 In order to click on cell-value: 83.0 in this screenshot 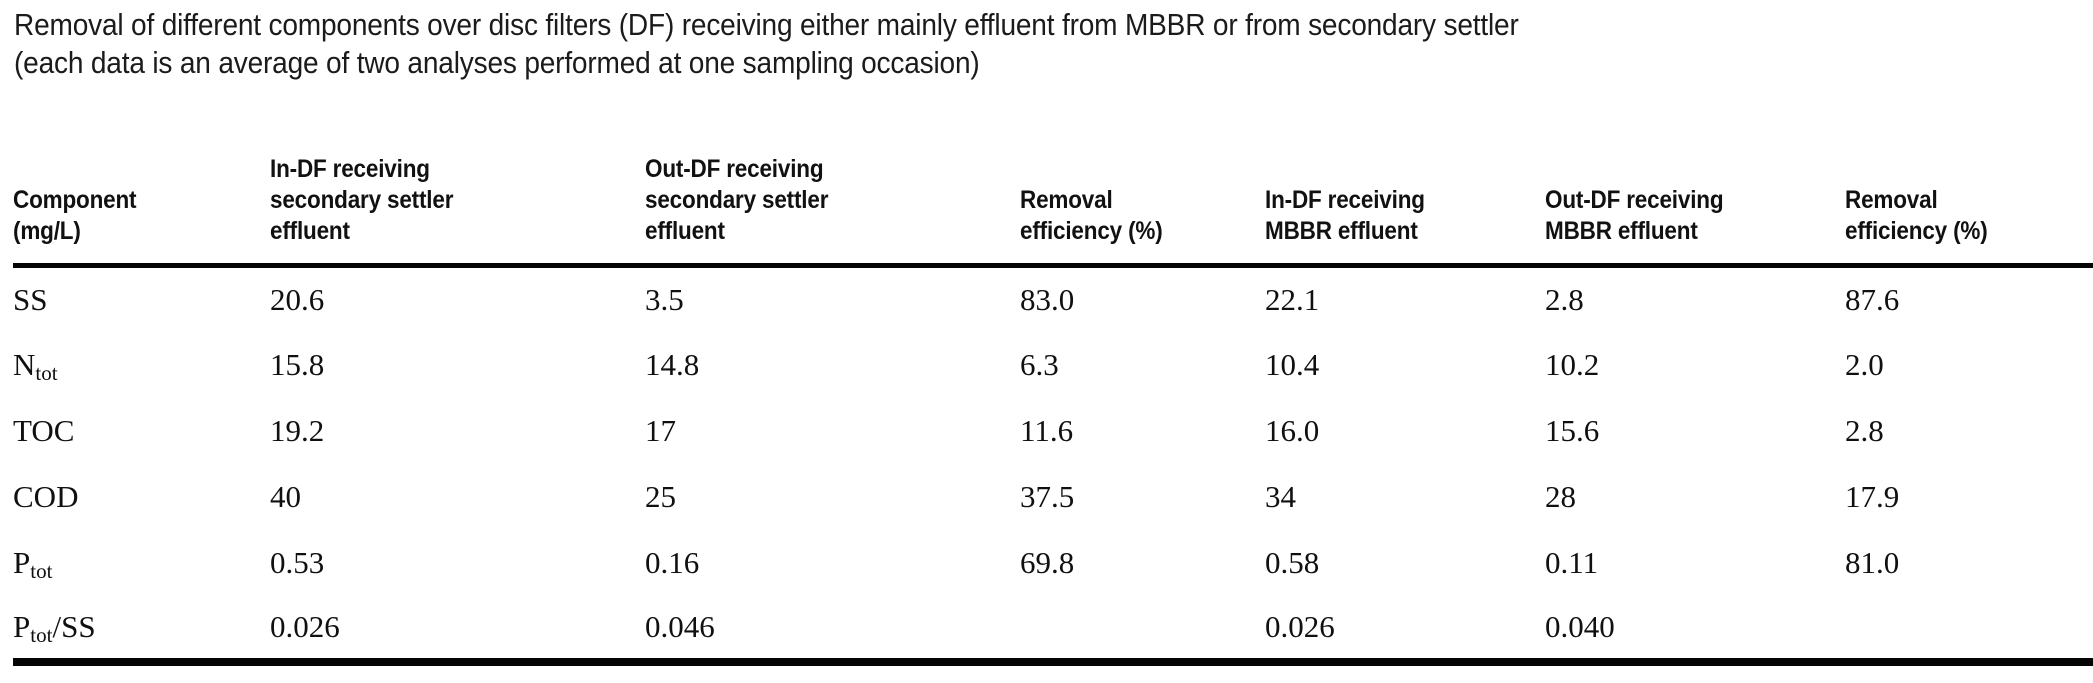, I will do `click(1047, 299)`.